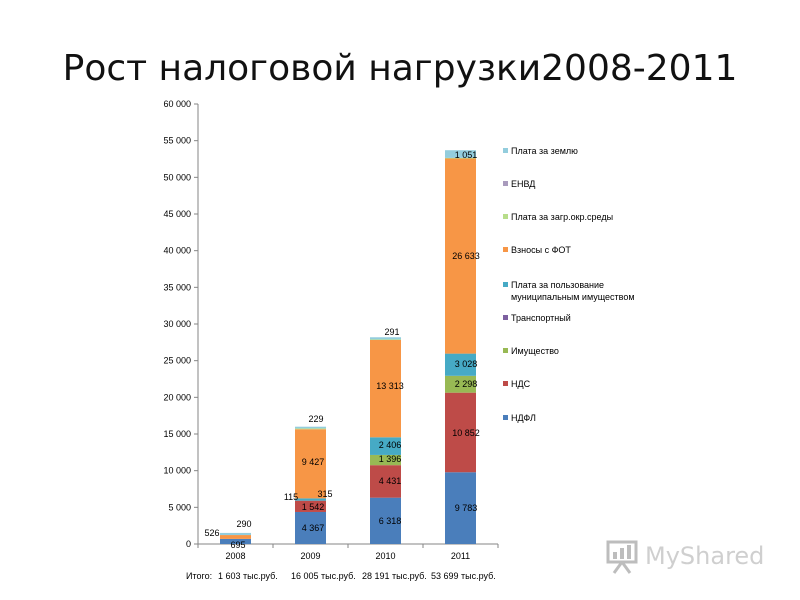 Image resolution: width=800 pixels, height=600 pixels. Describe the element at coordinates (390, 481) in the screenshot. I see `data-label: 4 431` at that location.